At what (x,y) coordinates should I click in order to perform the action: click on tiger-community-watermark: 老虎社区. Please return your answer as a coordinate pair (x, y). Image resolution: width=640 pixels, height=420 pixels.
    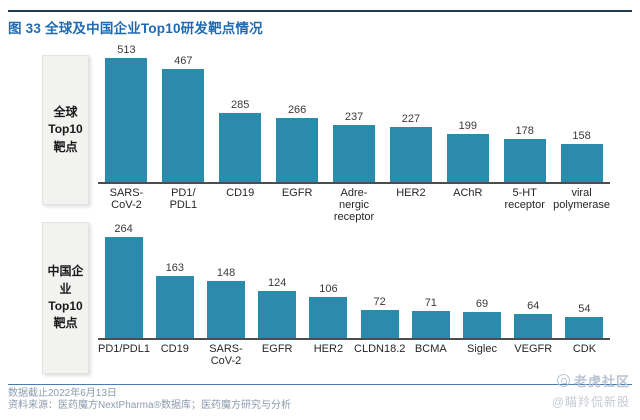
    Looking at the image, I should click on (593, 380).